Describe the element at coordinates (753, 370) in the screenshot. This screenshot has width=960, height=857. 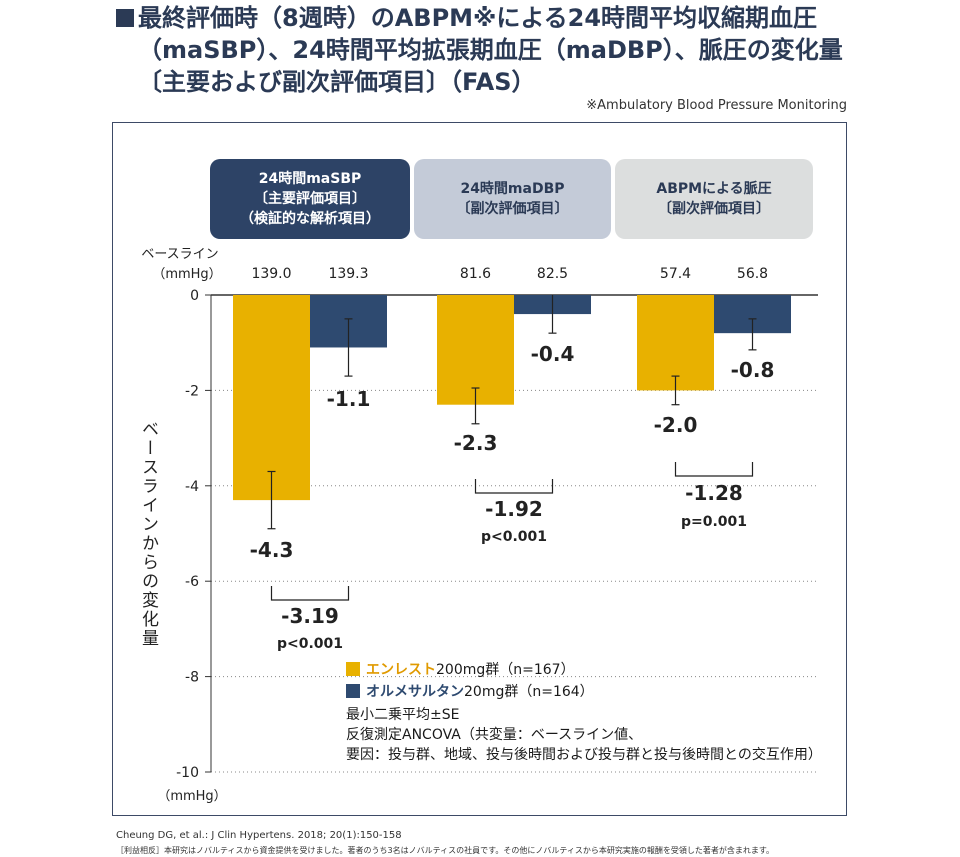
I see `data-label: -0.8` at that location.